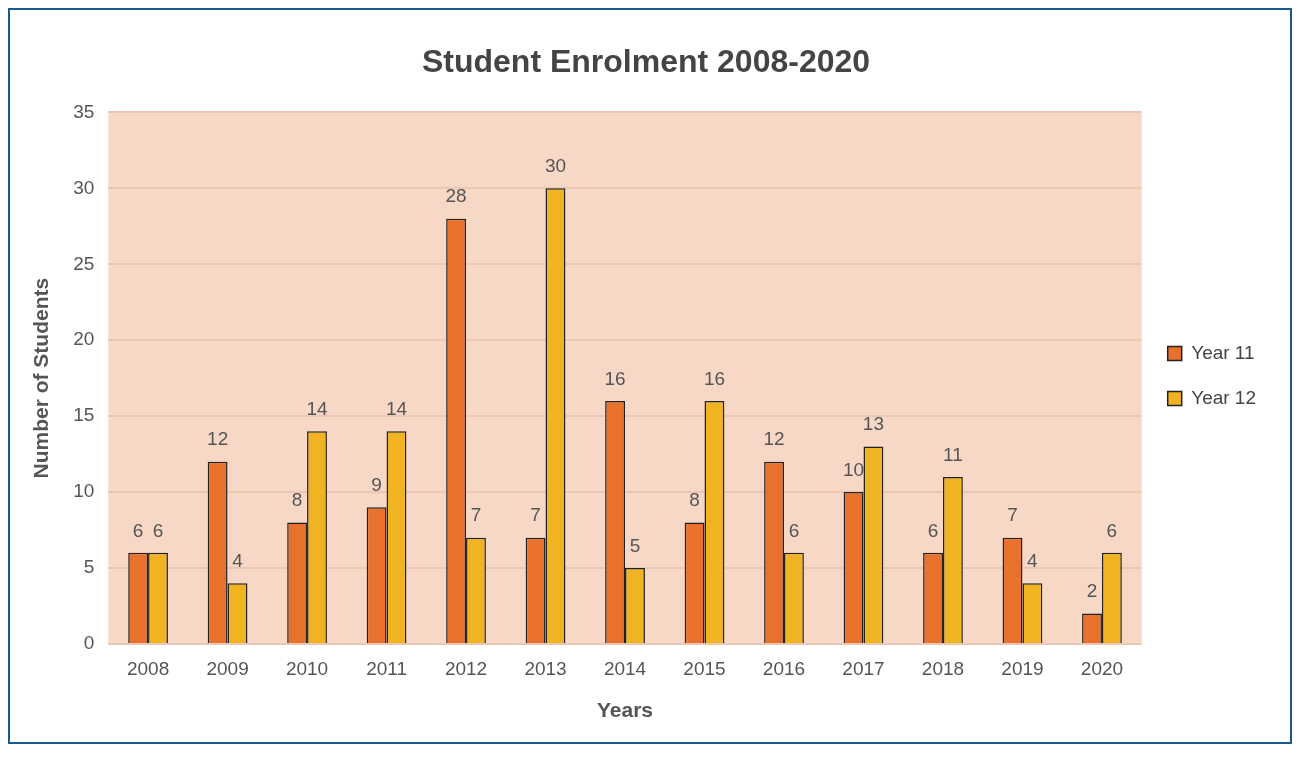 This screenshot has height=760, width=1304. I want to click on y-axis-title: Number of Students, so click(41, 378).